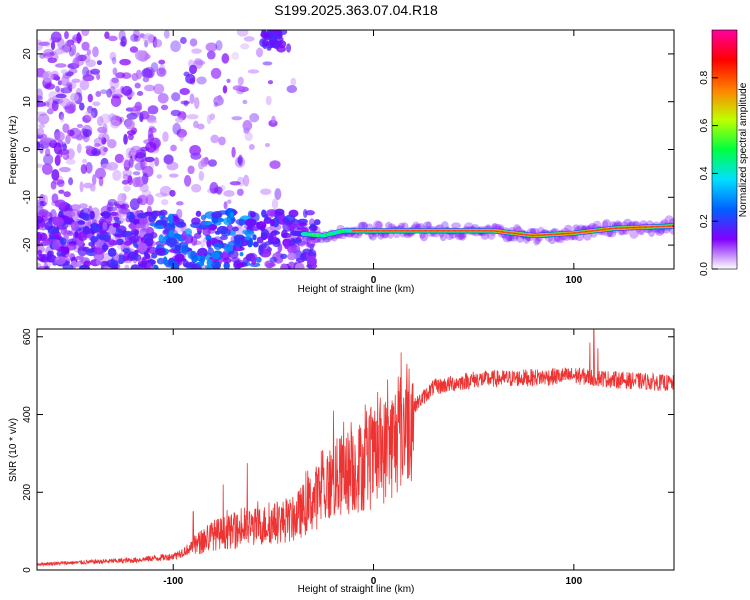 The image size is (750, 600). What do you see at coordinates (718, 152) in the screenshot?
I see `colorbar-ticks: 0.0 0.2 0.4 0.6 0.8` at bounding box center [718, 152].